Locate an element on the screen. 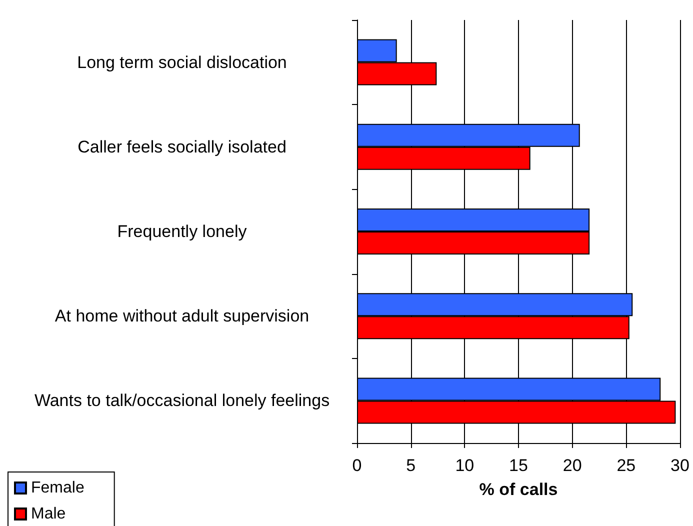 The width and height of the screenshot is (693, 526). legend-label: Female is located at coordinates (57, 488).